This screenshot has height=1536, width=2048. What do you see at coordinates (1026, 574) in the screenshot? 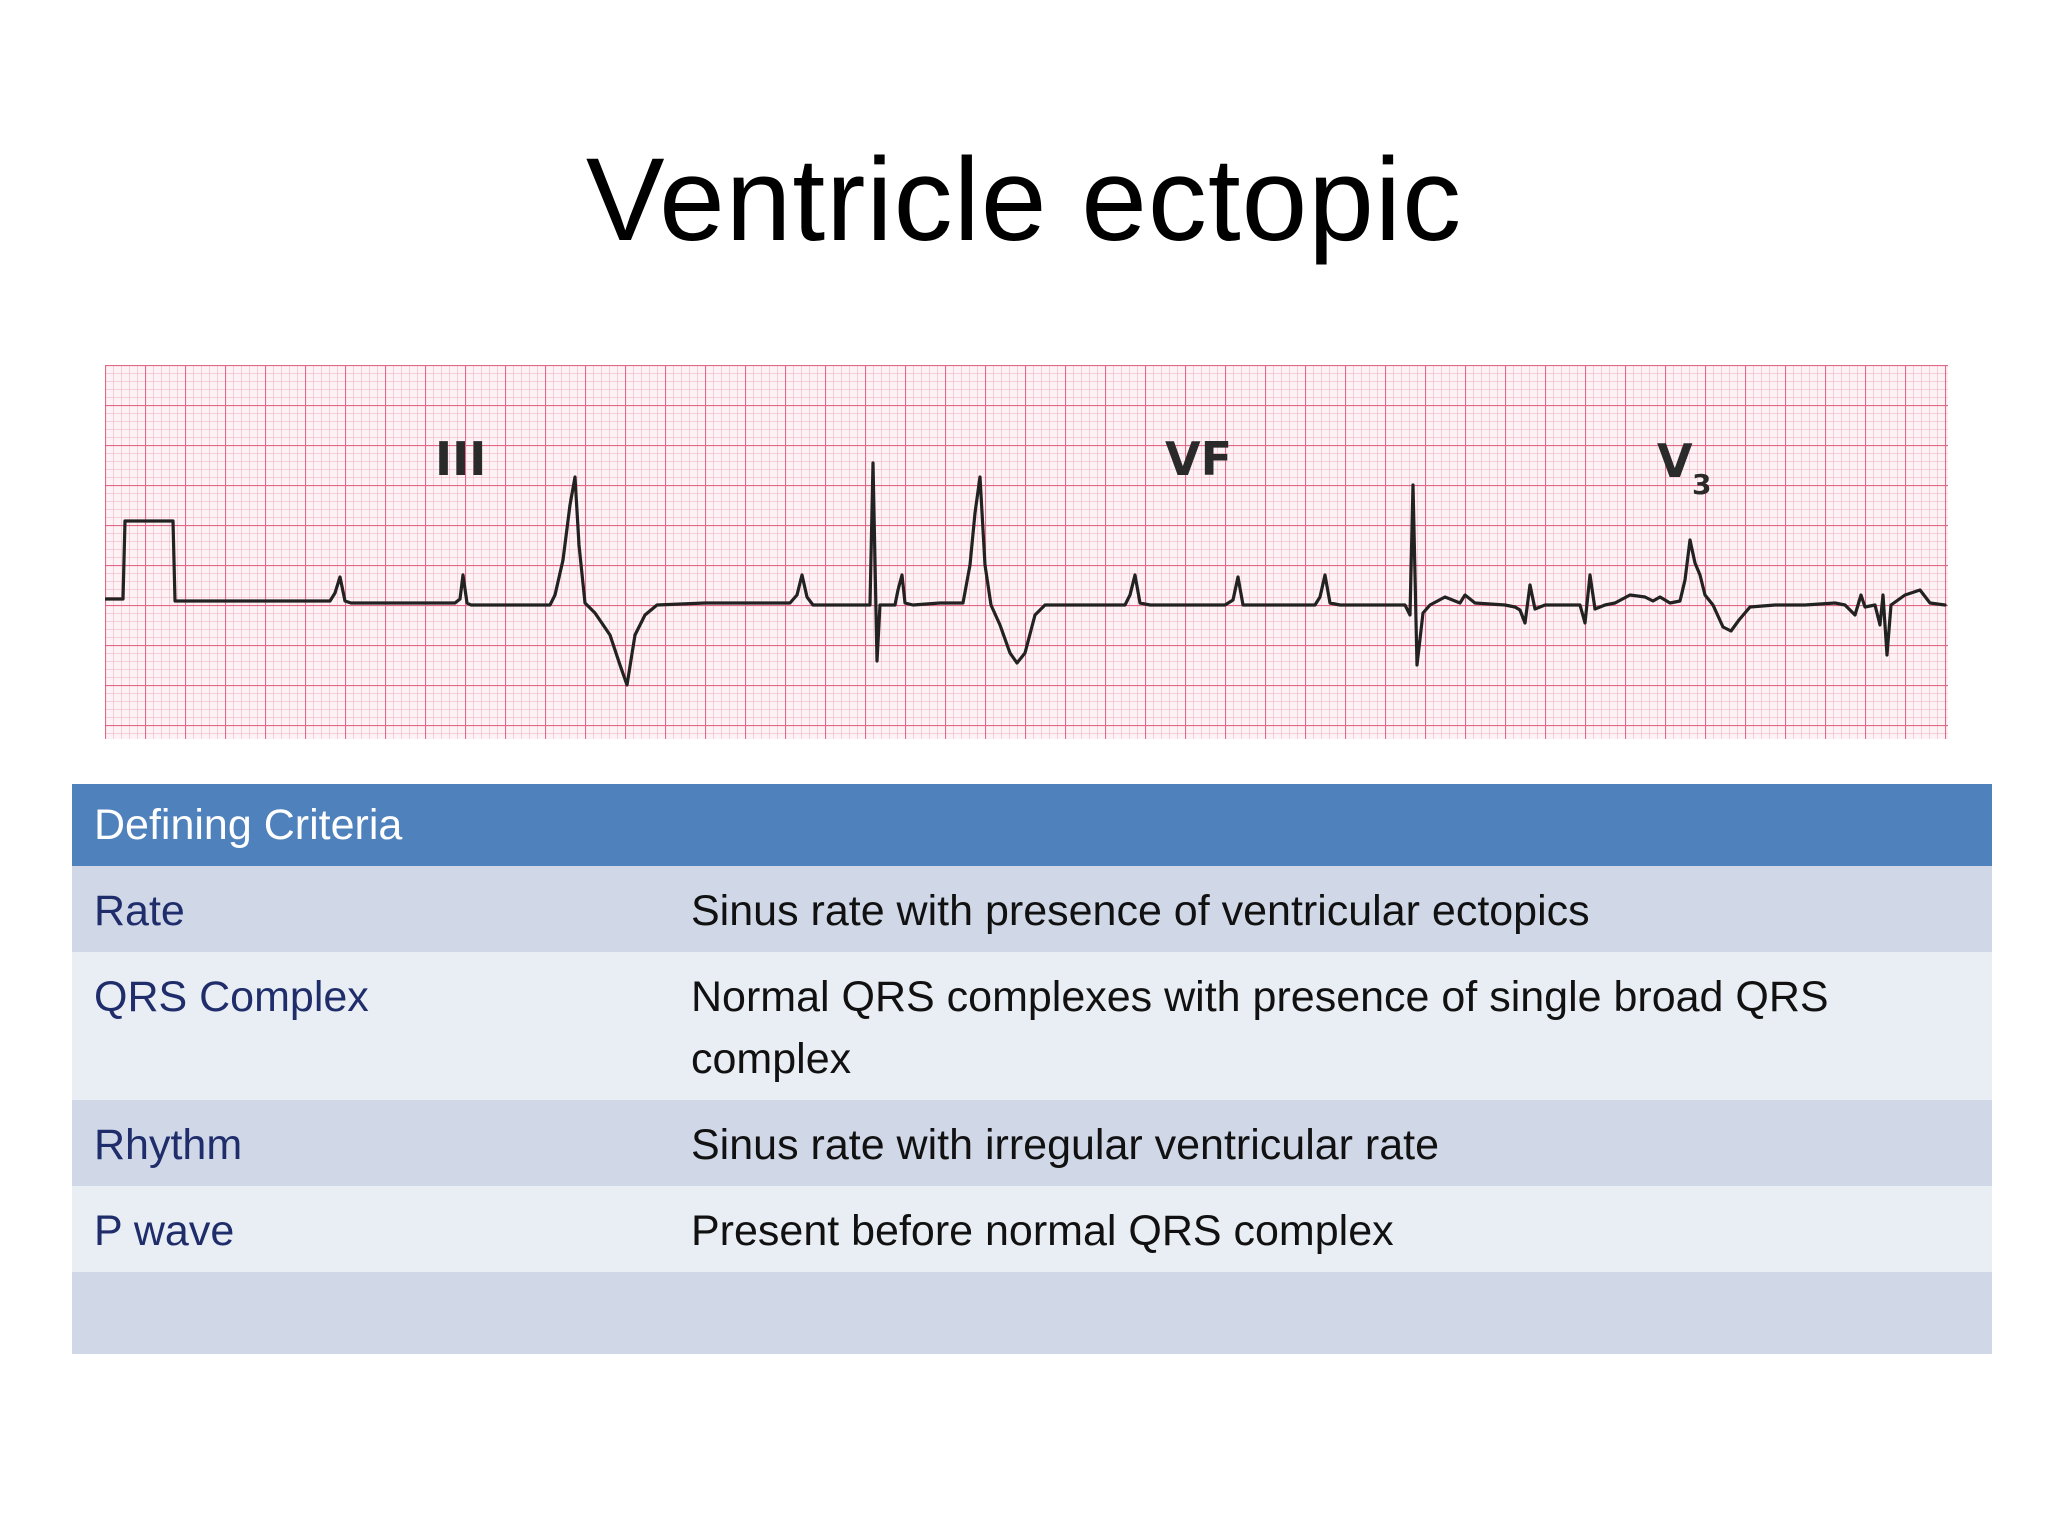
I see `ecg-trace` at bounding box center [1026, 574].